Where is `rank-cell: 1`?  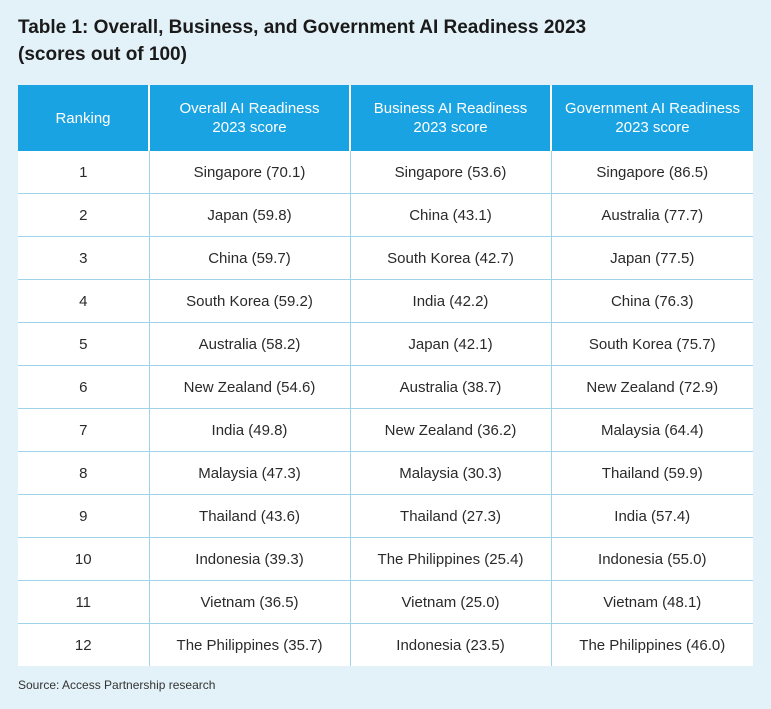
rank-cell: 1 is located at coordinates (84, 172).